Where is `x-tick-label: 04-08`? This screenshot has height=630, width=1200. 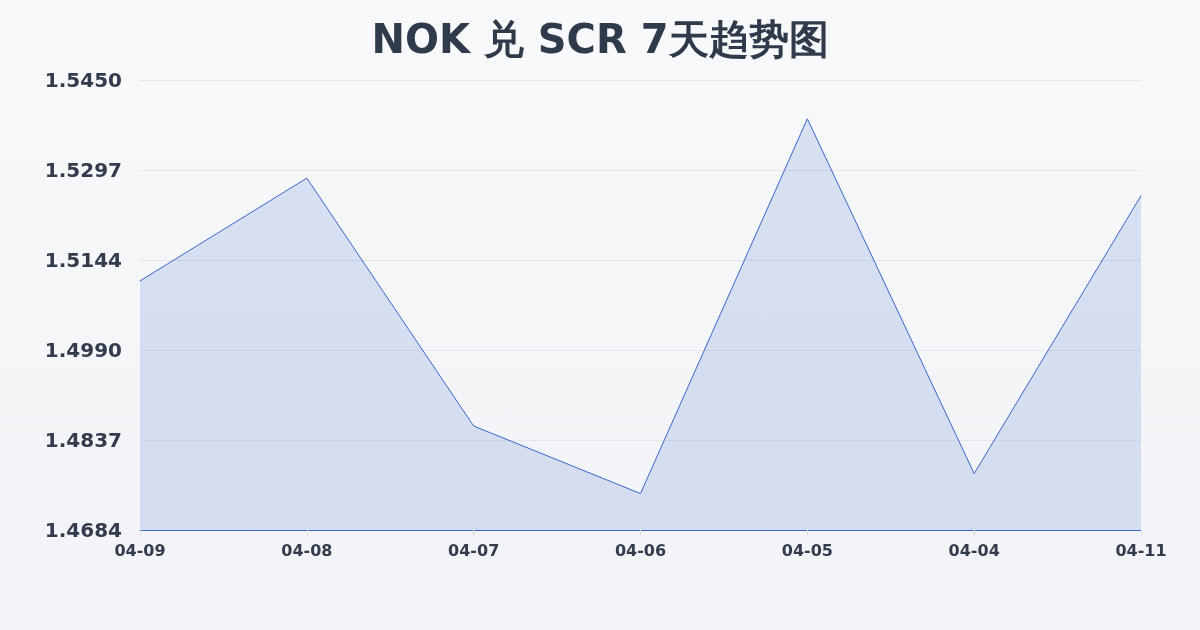
x-tick-label: 04-08 is located at coordinates (307, 550).